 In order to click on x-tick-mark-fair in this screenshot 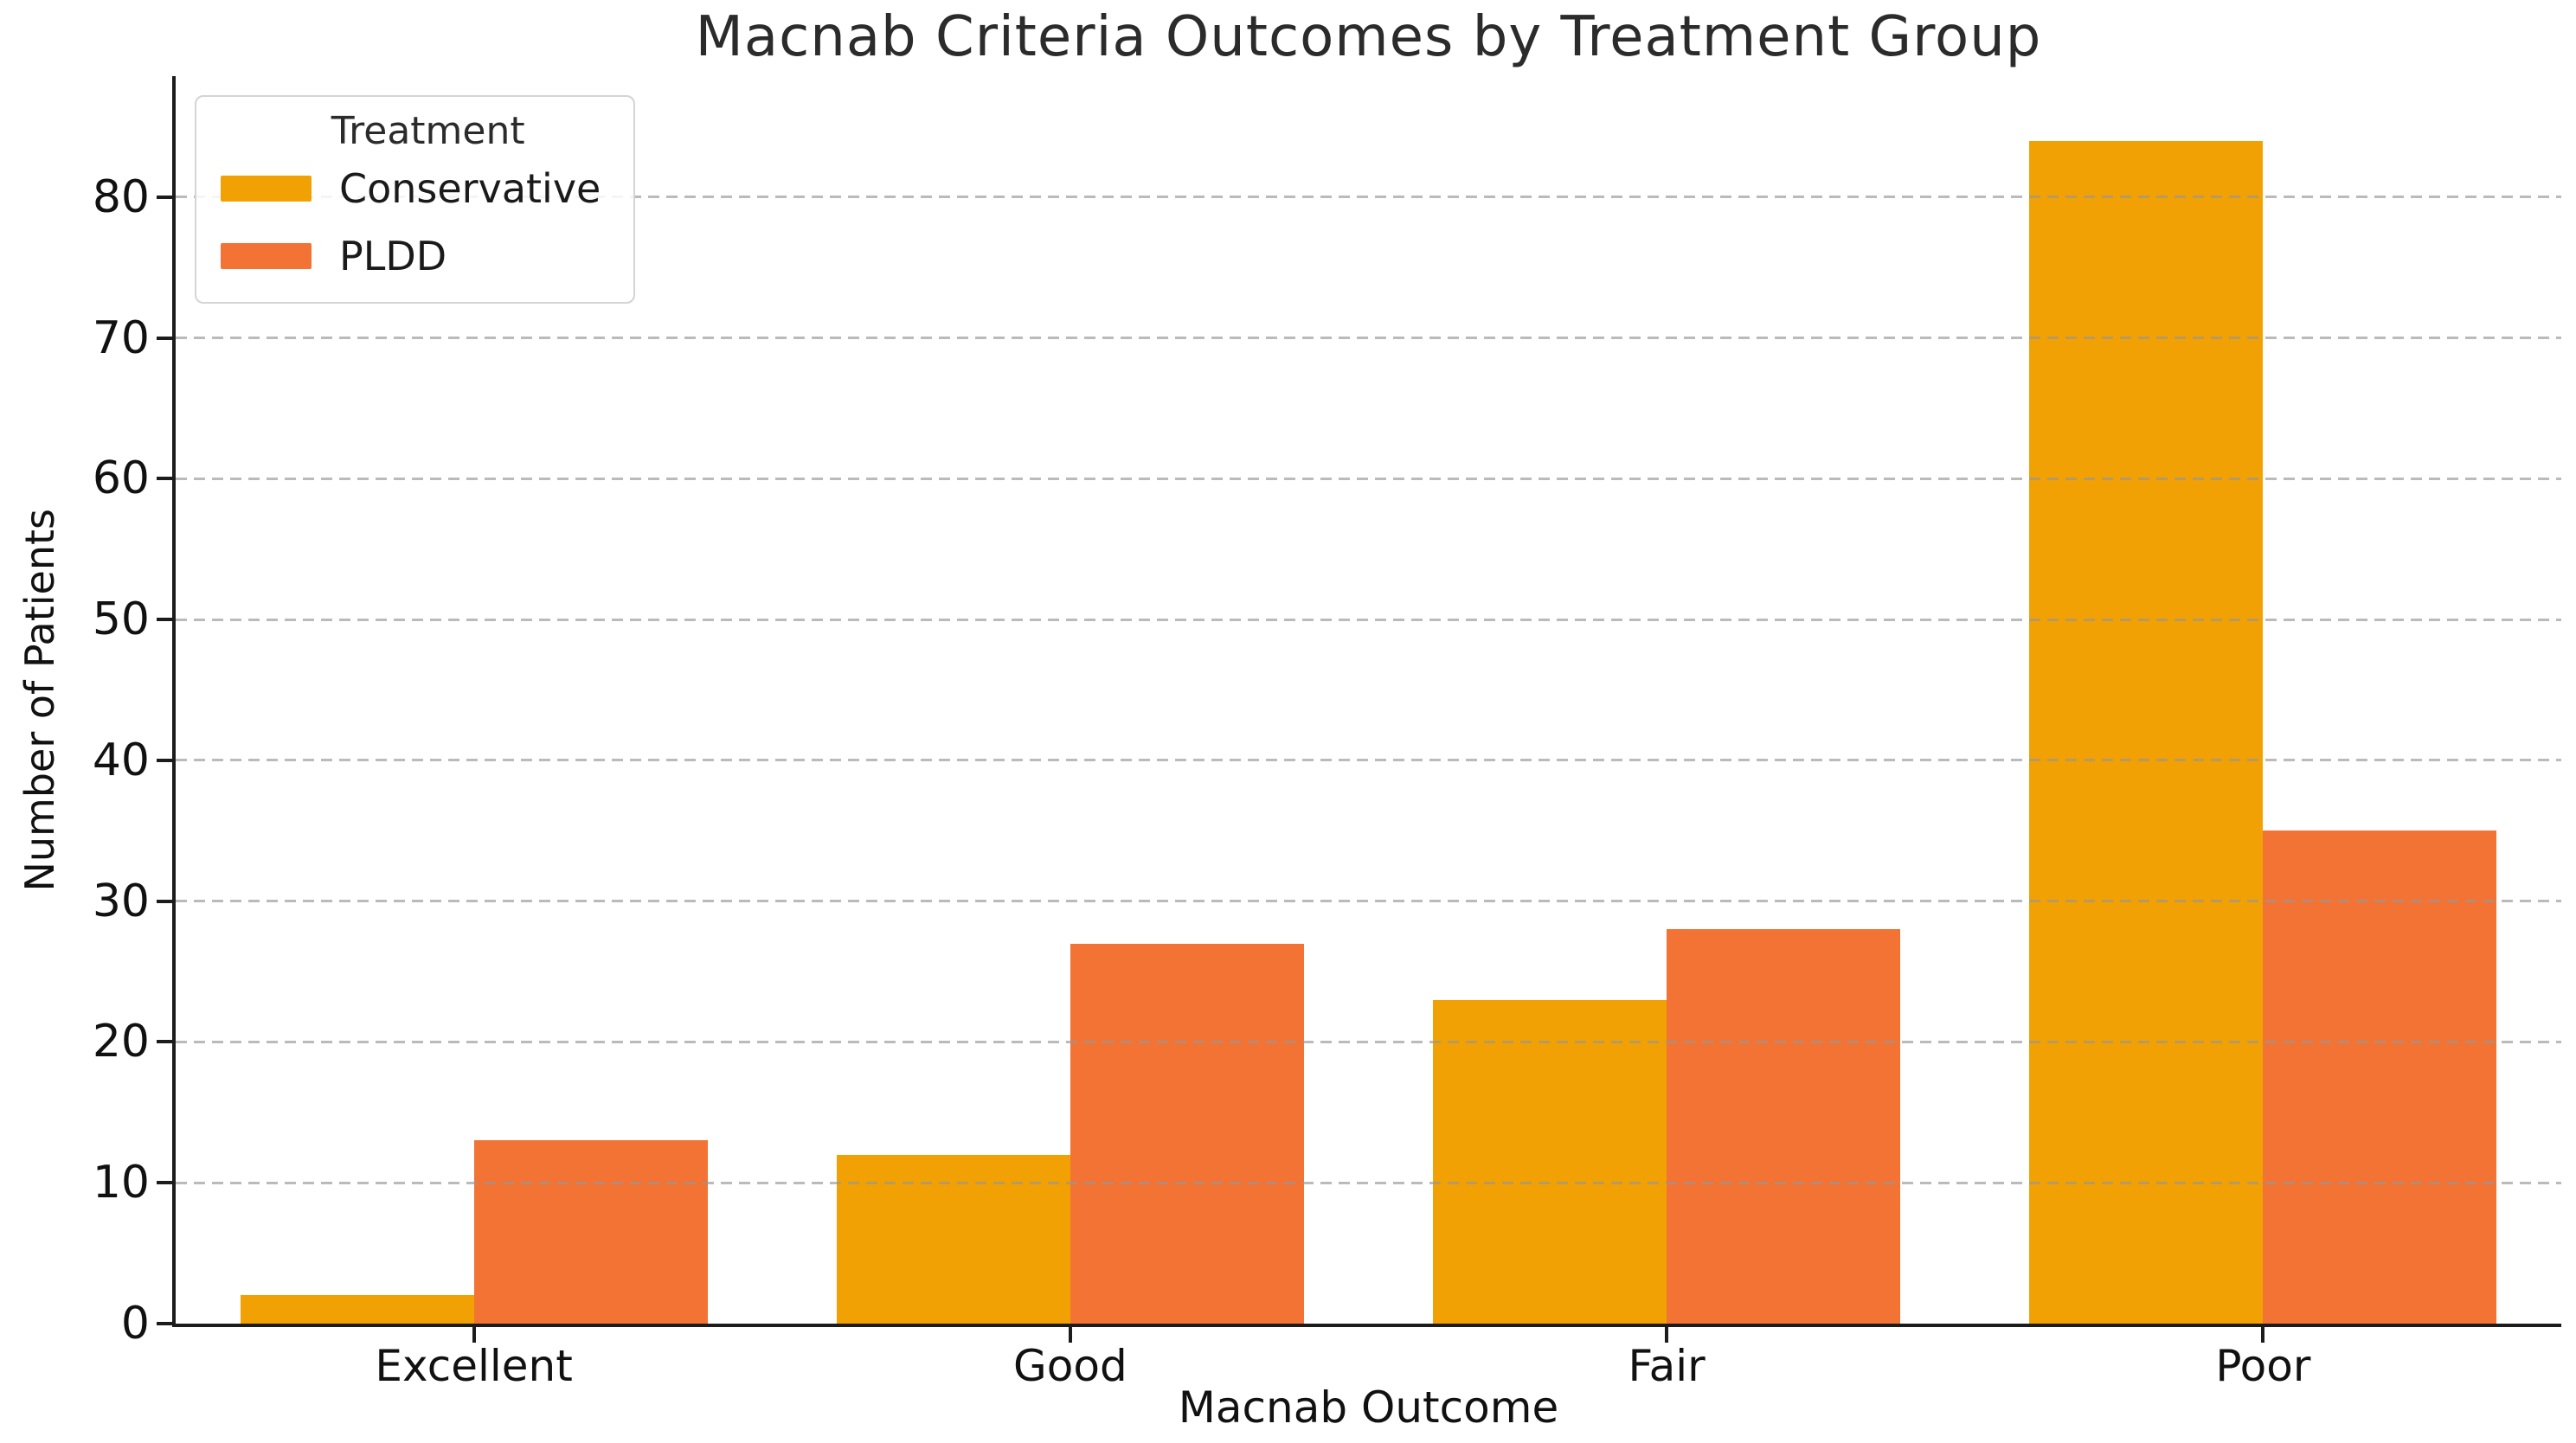, I will do `click(1667, 1335)`.